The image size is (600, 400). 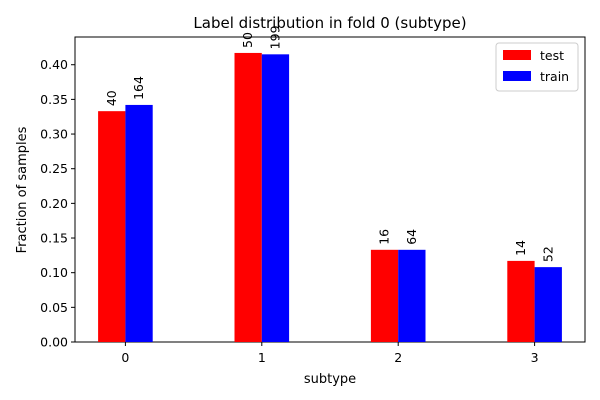 I want to click on bar-label-test-2: 16, so click(x=384, y=237).